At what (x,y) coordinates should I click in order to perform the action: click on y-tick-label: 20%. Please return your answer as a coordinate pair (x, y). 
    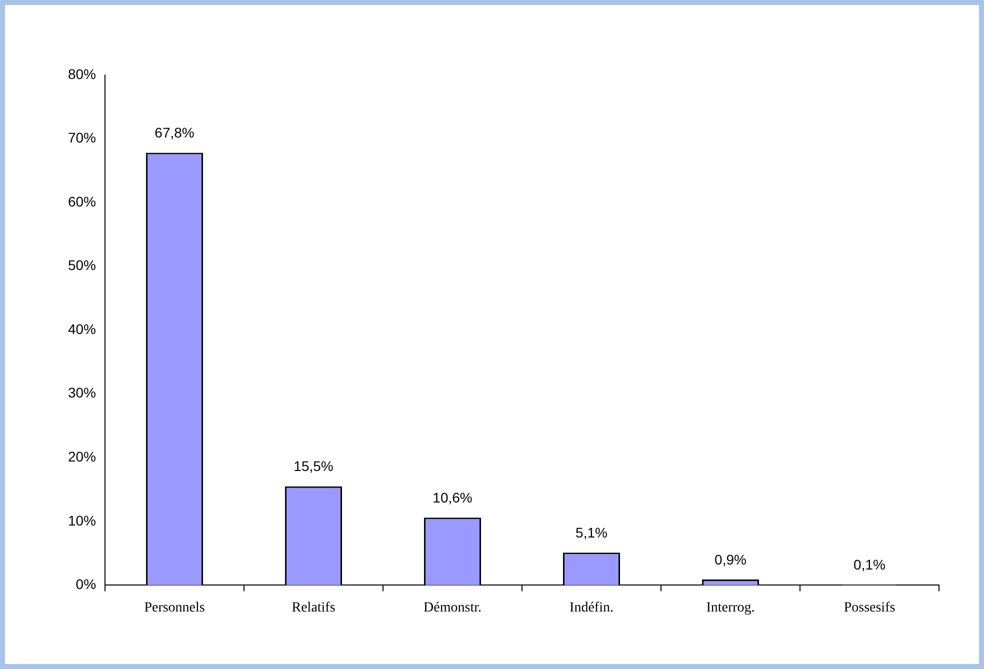
    Looking at the image, I should click on (82, 456).